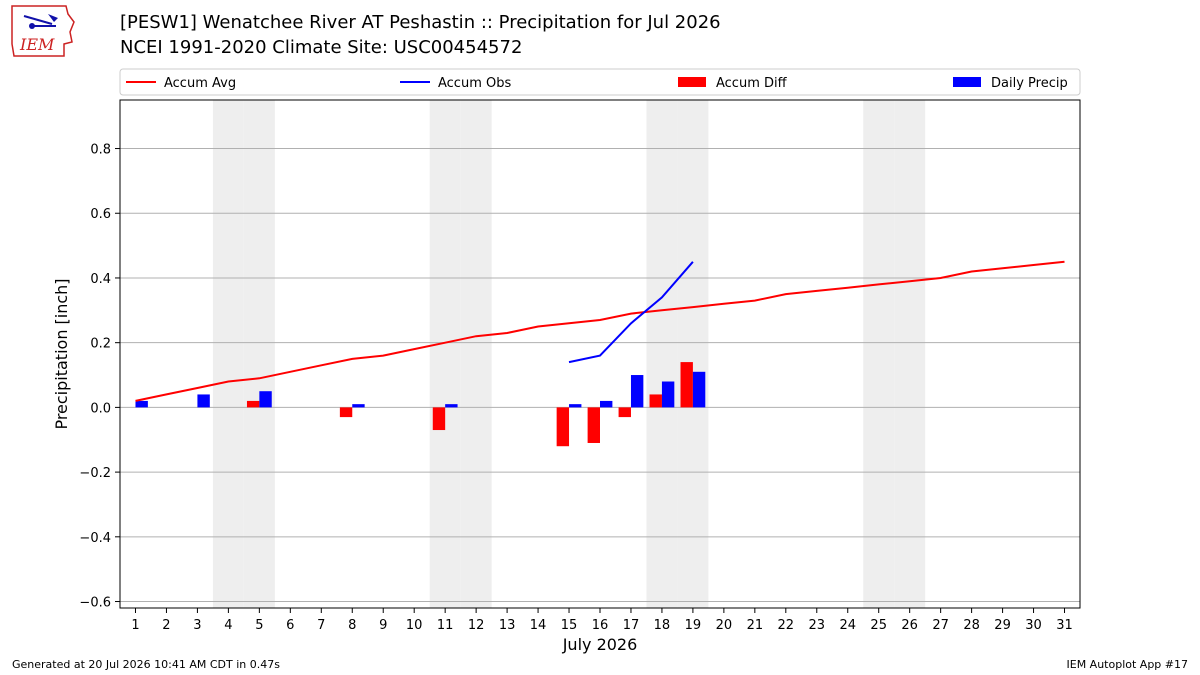  I want to click on x-tick-label: 6, so click(290, 625).